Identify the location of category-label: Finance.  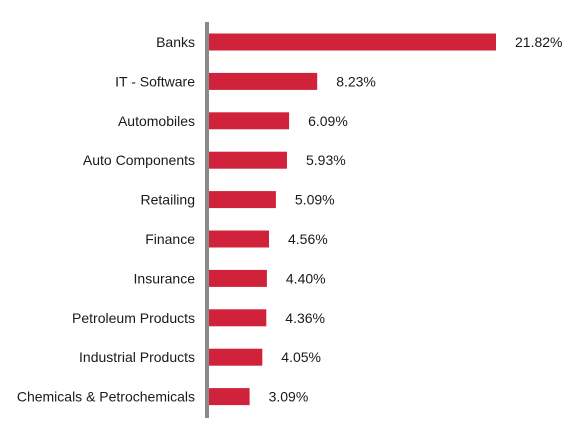
(170, 239).